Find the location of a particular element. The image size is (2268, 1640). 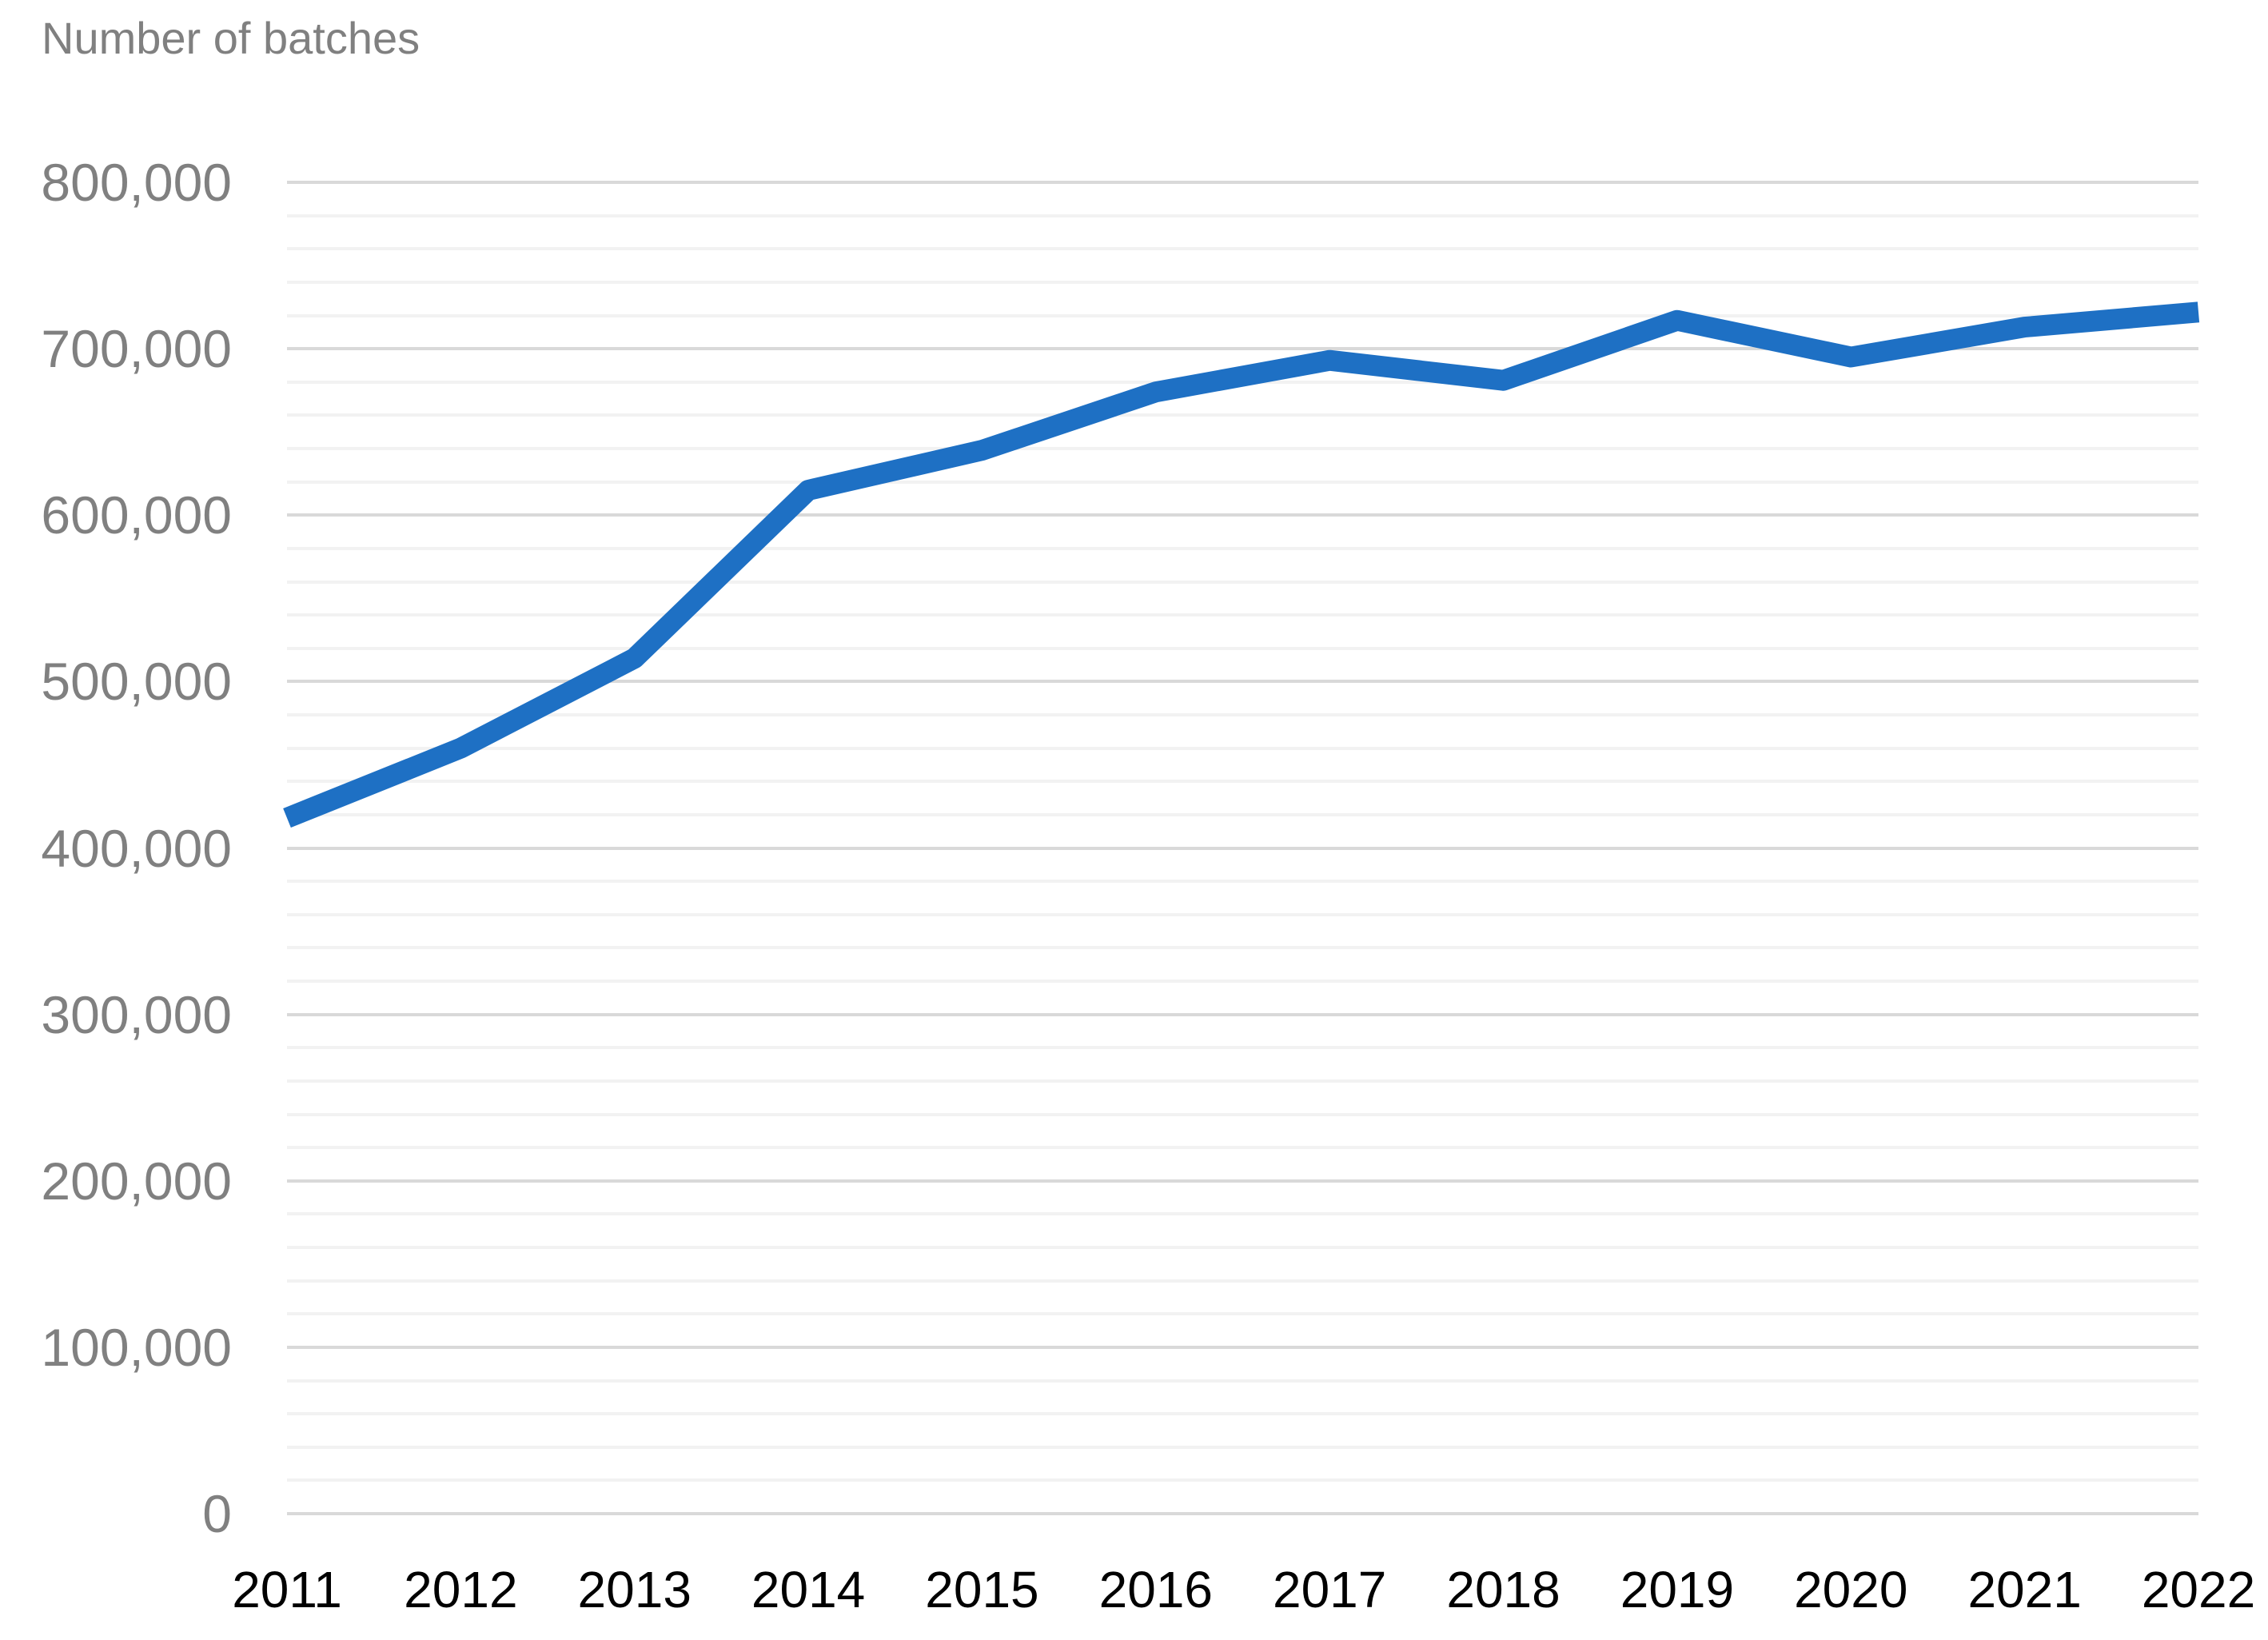

x-tick-label: 2017 is located at coordinates (1329, 1589).